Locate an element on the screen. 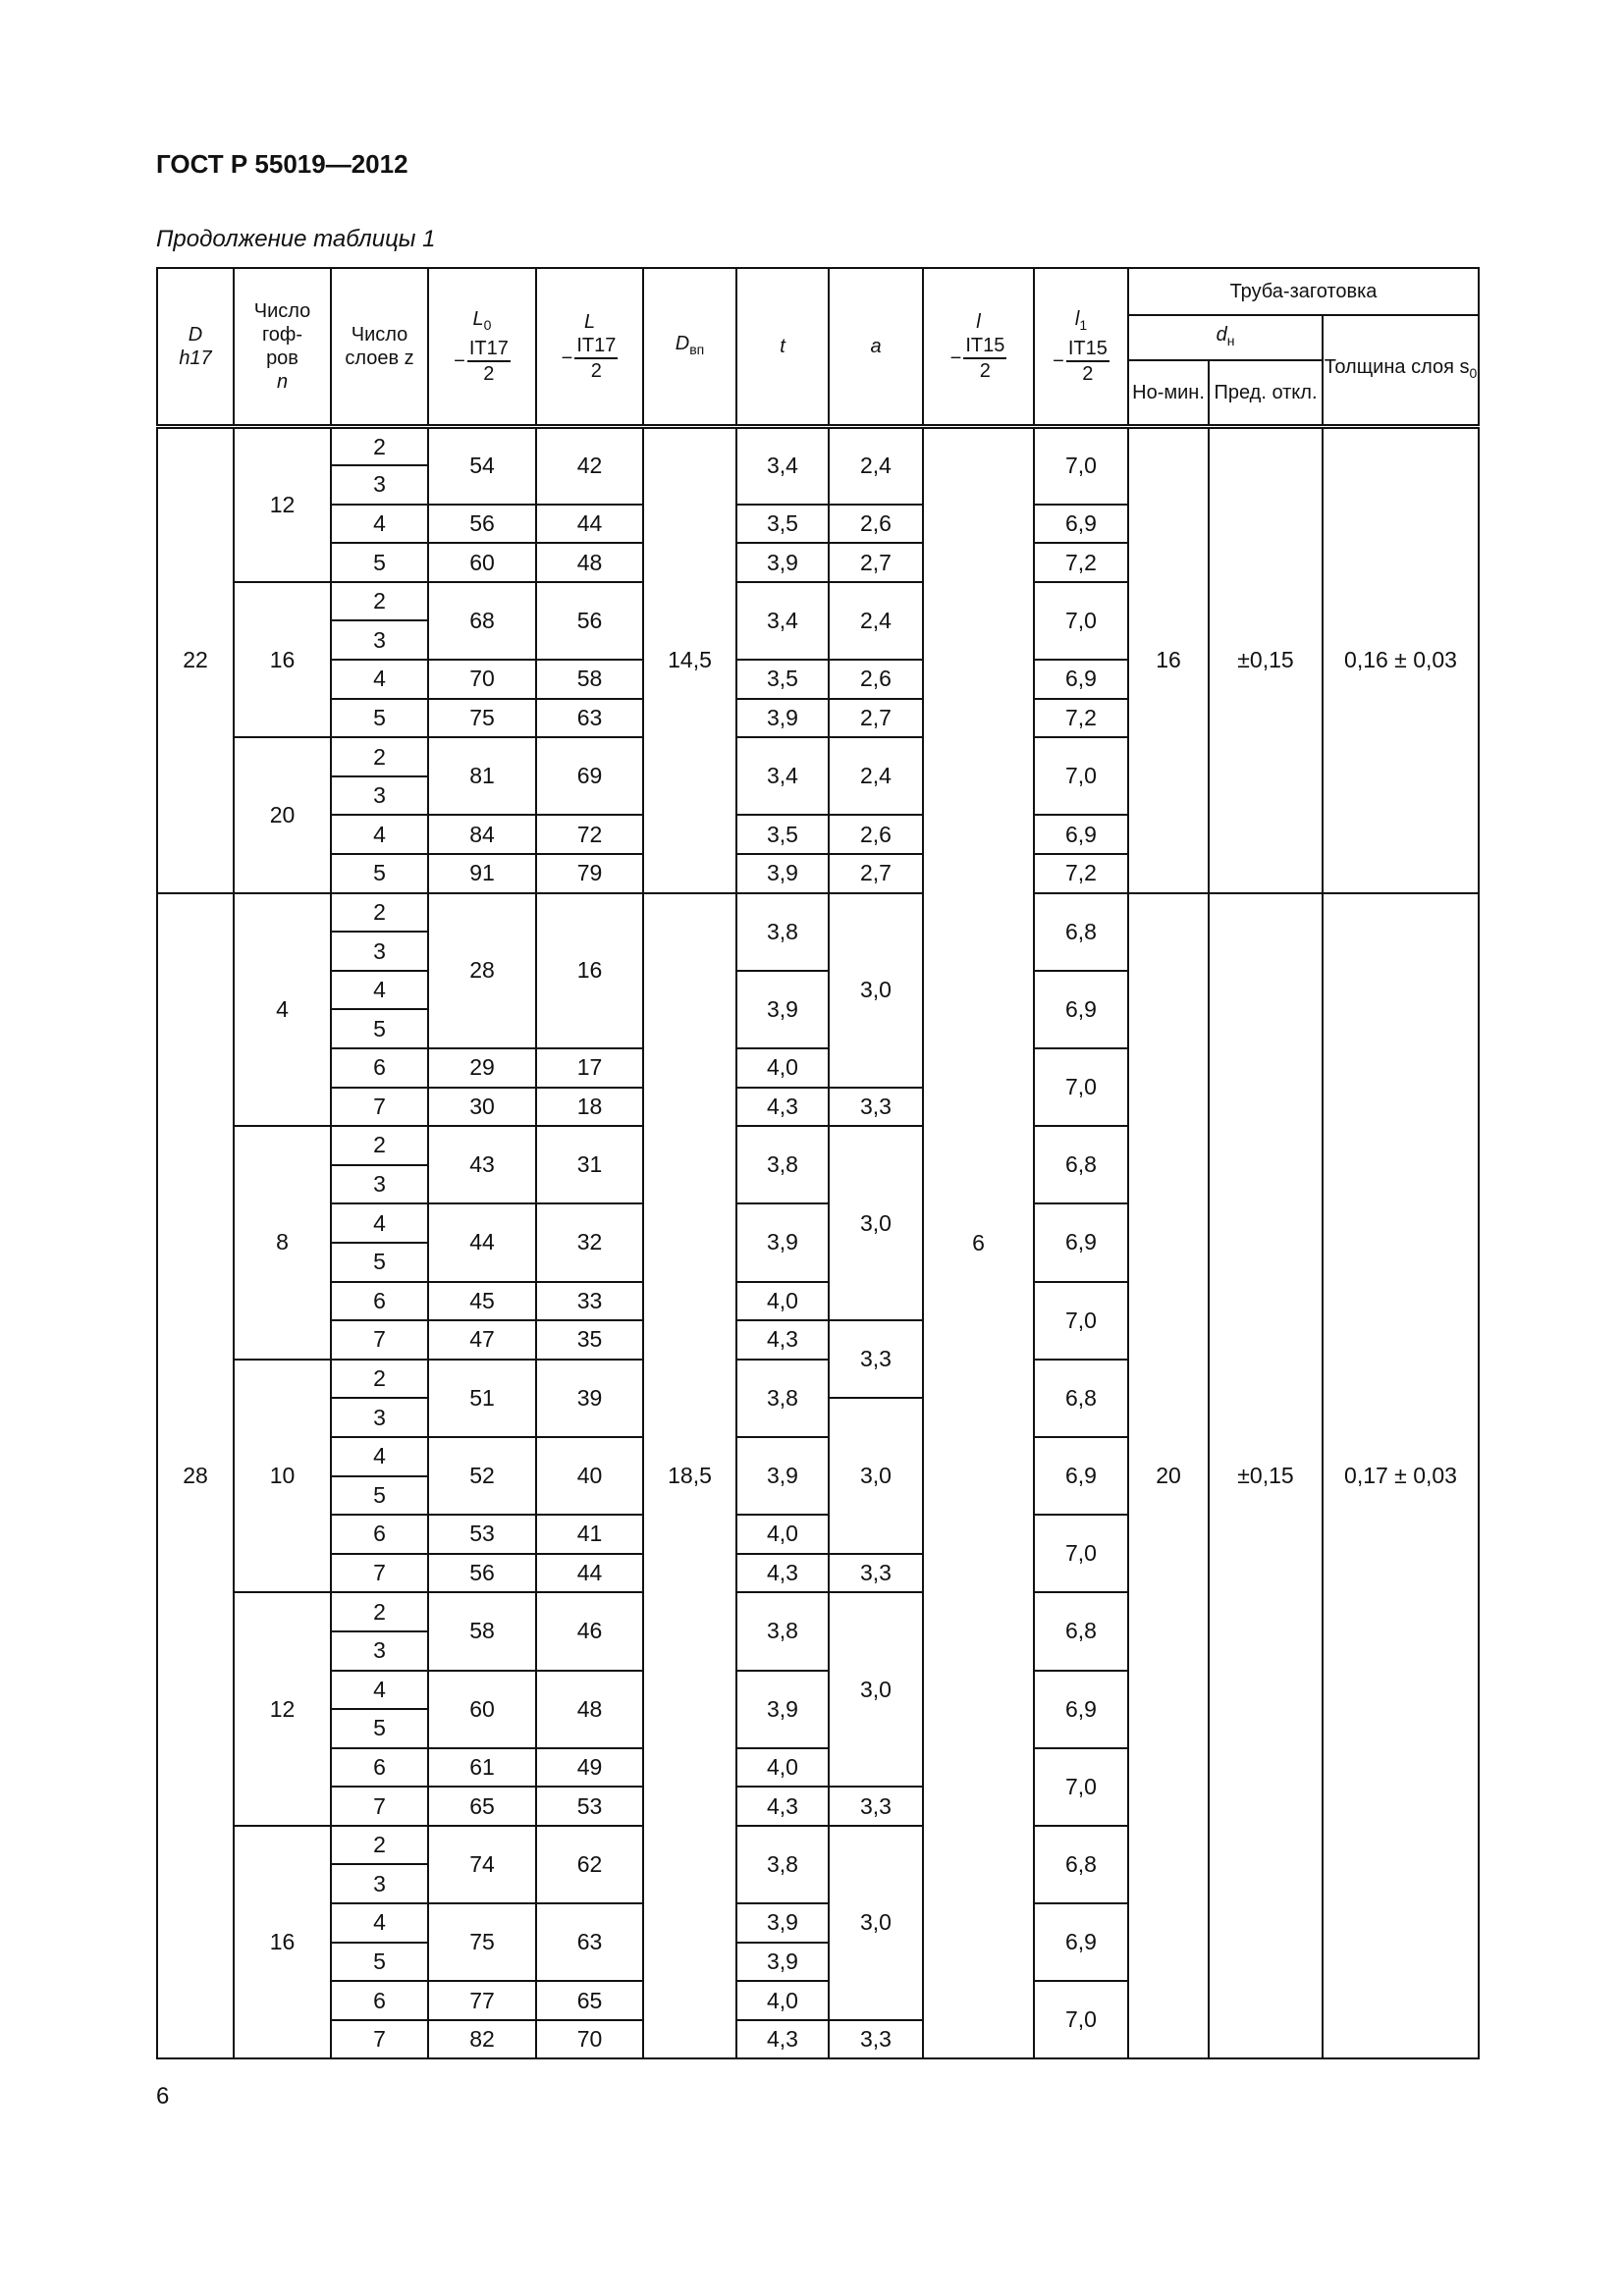 The image size is (1624, 2296). table-cell: 72 is located at coordinates (589, 835).